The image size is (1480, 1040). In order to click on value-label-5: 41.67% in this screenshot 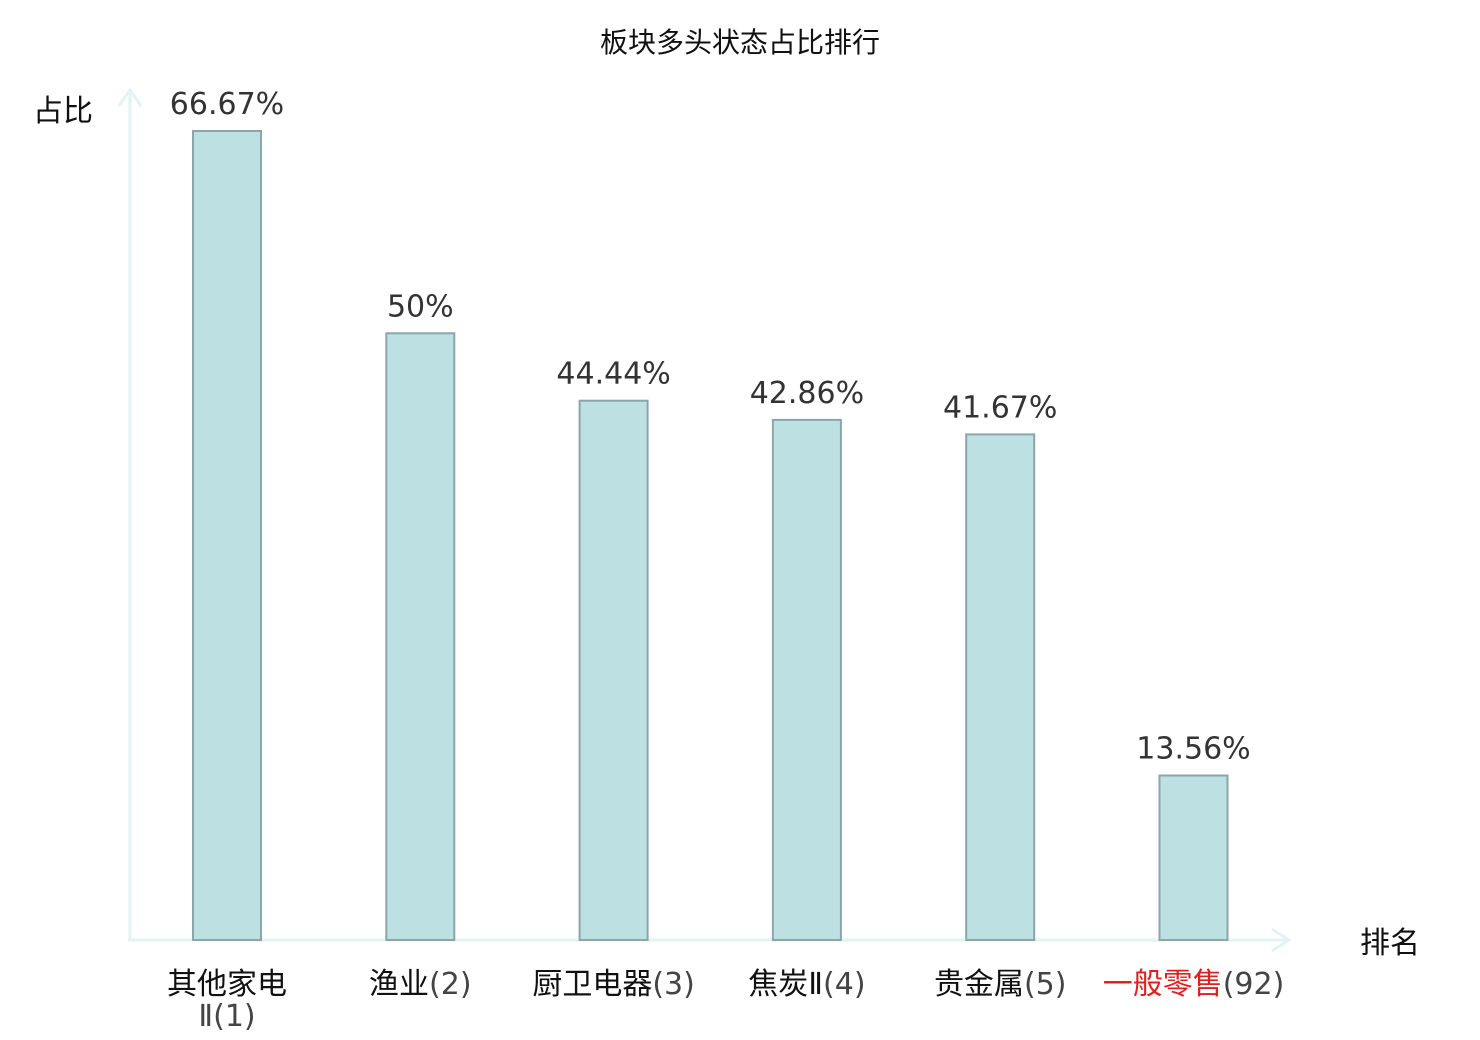, I will do `click(1000, 407)`.